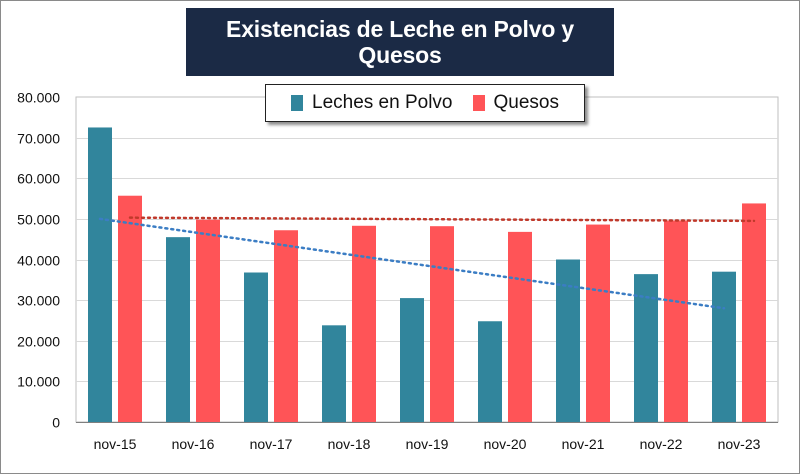  Describe the element at coordinates (38, 98) in the screenshot. I see `y-tick-label: 80.000` at that location.